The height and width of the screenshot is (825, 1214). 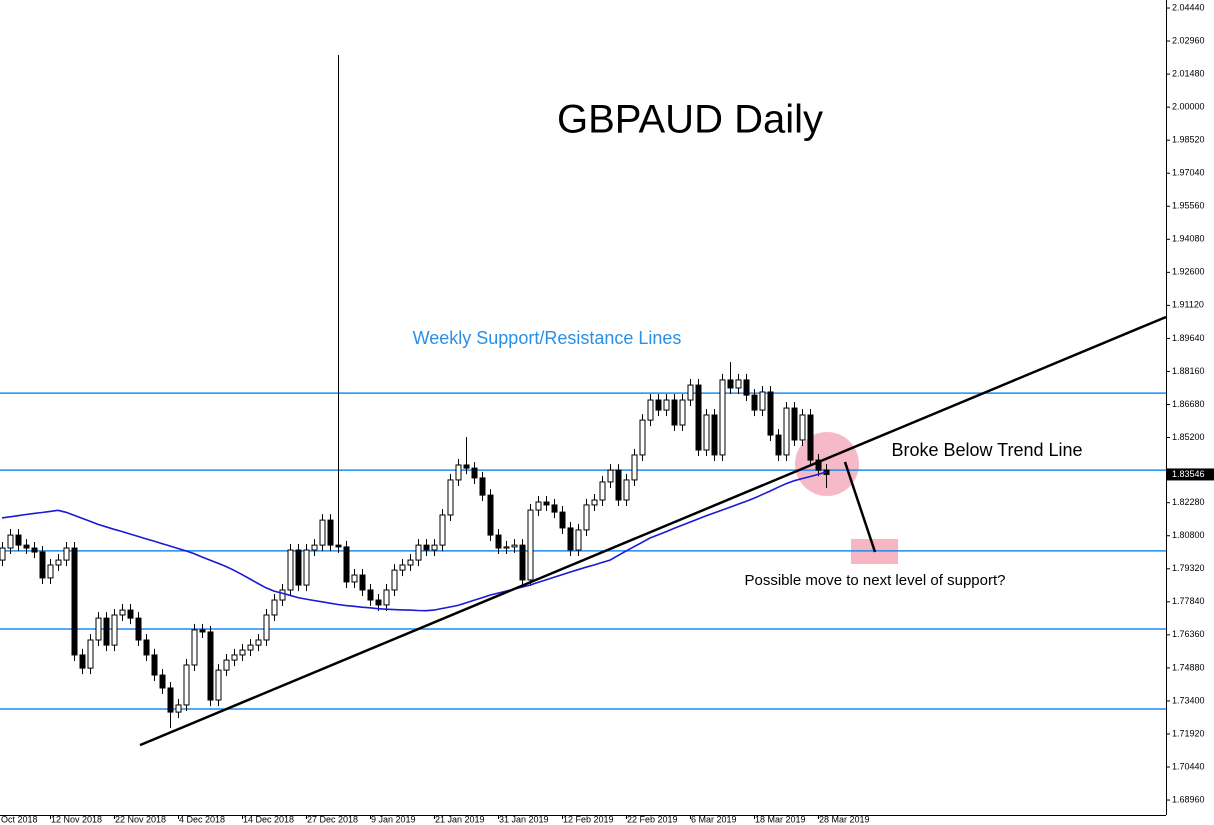 What do you see at coordinates (1188, 700) in the screenshot?
I see `y-tick-label: 1.73400` at bounding box center [1188, 700].